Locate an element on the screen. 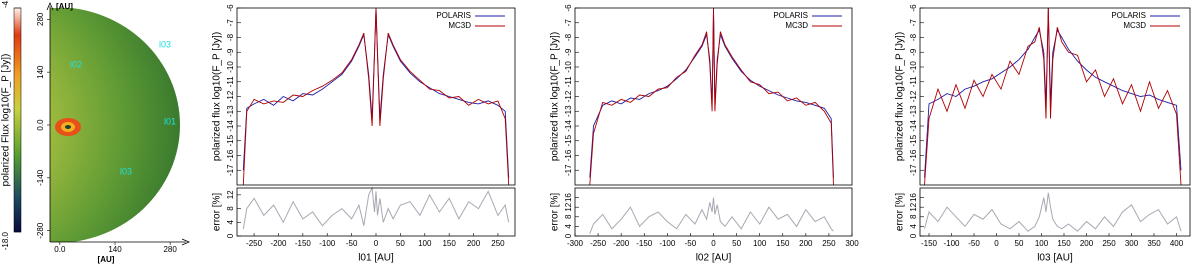  x-tick-label: 350 is located at coordinates (1154, 243).